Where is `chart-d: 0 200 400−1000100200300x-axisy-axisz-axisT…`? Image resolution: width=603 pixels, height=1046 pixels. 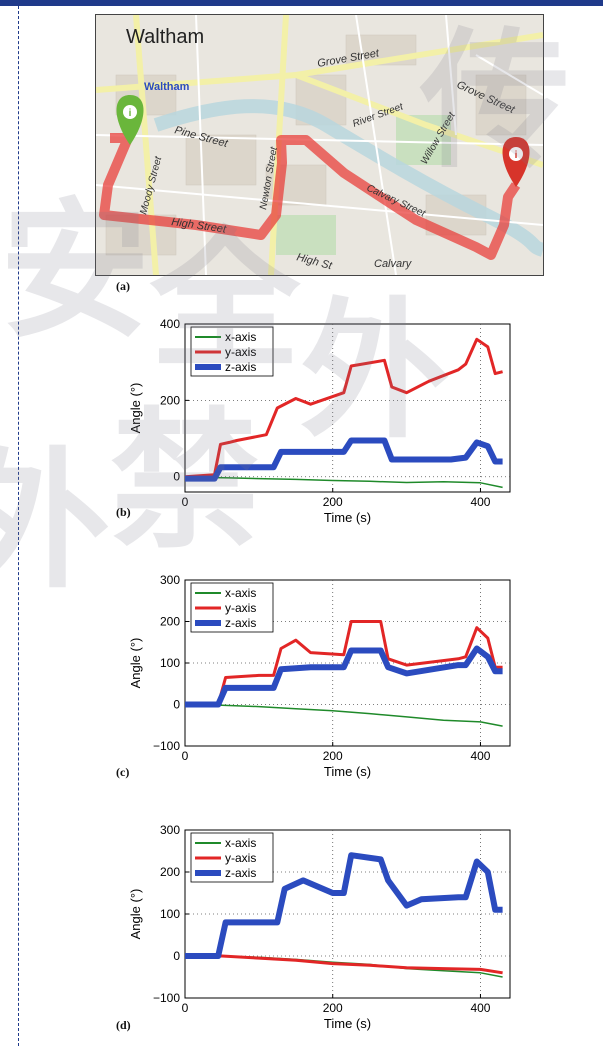
chart-d: 0 200 400−1000100200300x-axisy-axisz-axisT… is located at coordinates (319, 927).